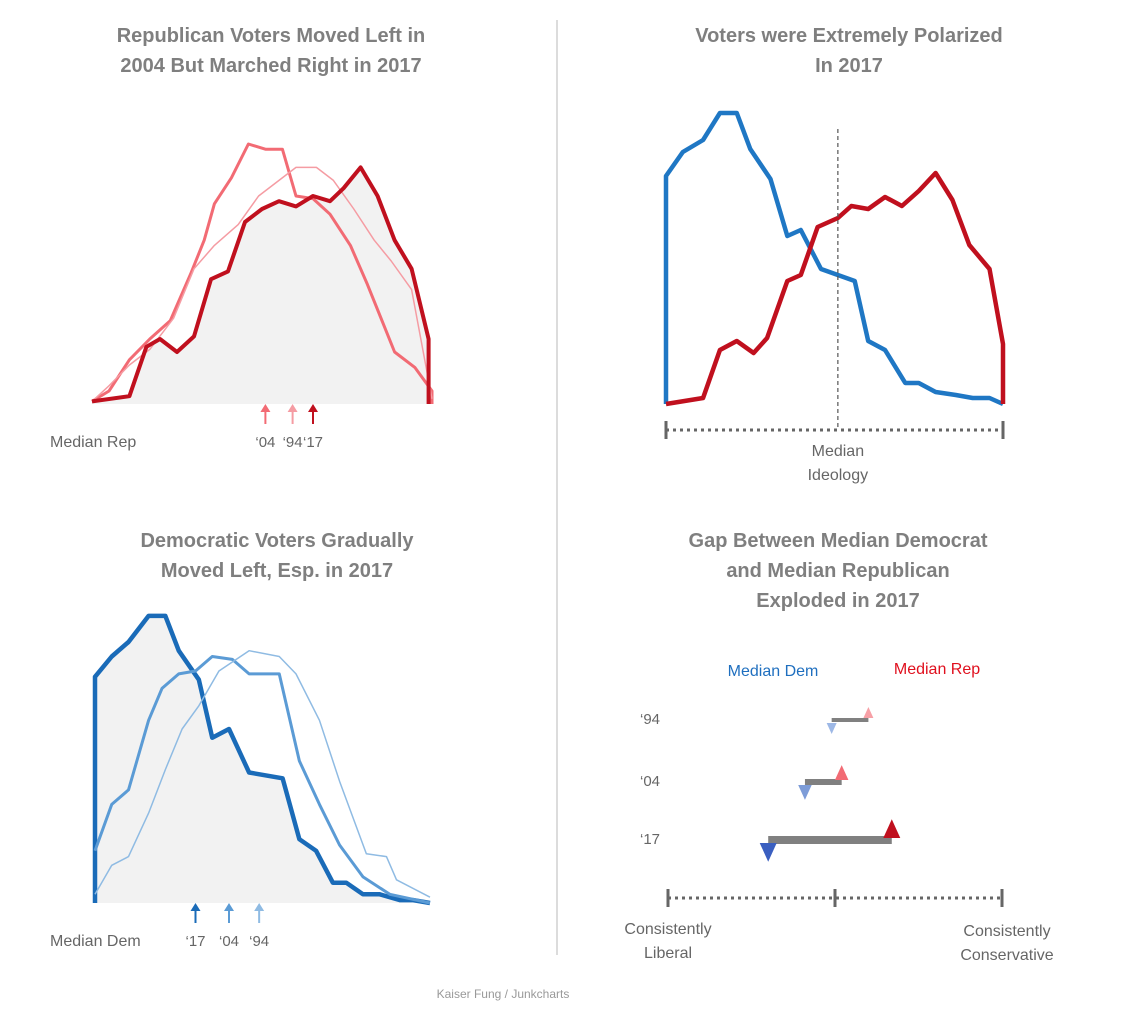 This screenshot has height=1022, width=1126. What do you see at coordinates (650, 719) in the screenshot?
I see `row-label: ‘94` at bounding box center [650, 719].